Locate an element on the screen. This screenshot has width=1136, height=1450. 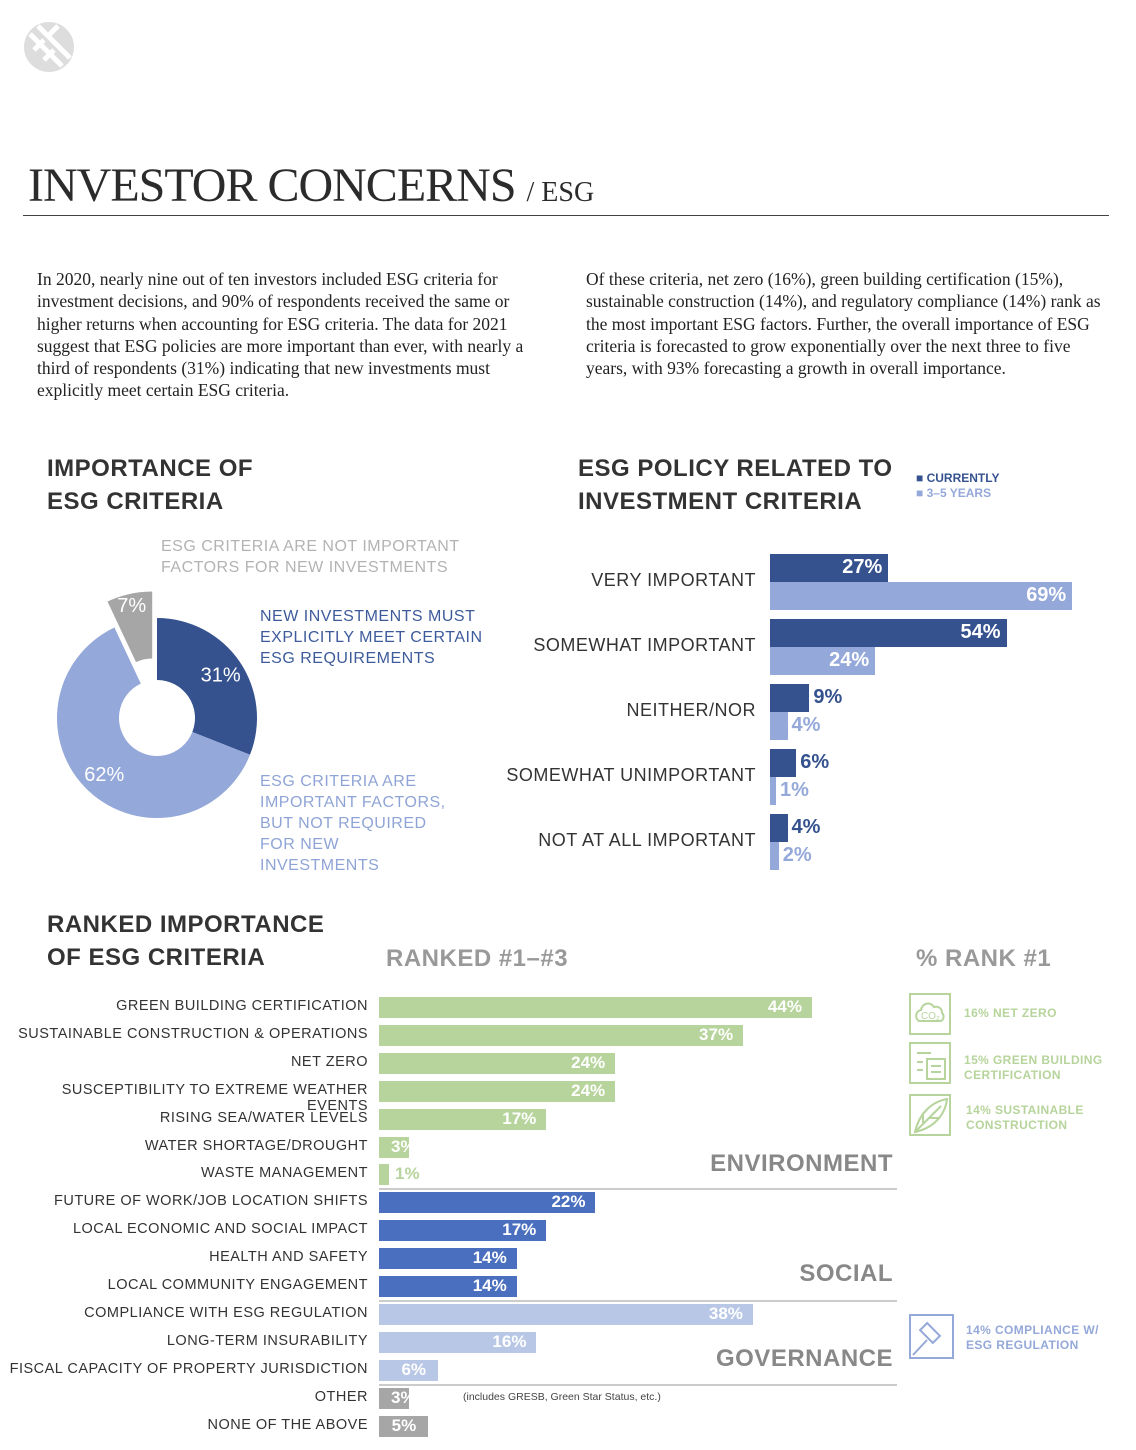
policy-bar: 1% is located at coordinates (789, 791).